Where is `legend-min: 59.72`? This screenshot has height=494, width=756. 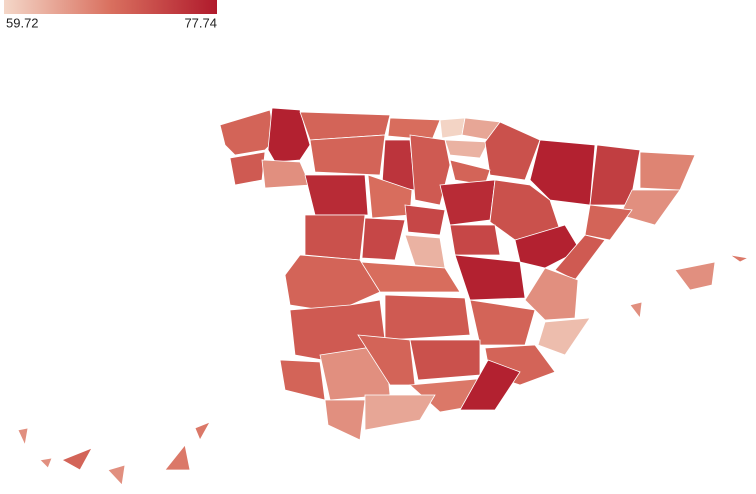
legend-min: 59.72 is located at coordinates (22, 22).